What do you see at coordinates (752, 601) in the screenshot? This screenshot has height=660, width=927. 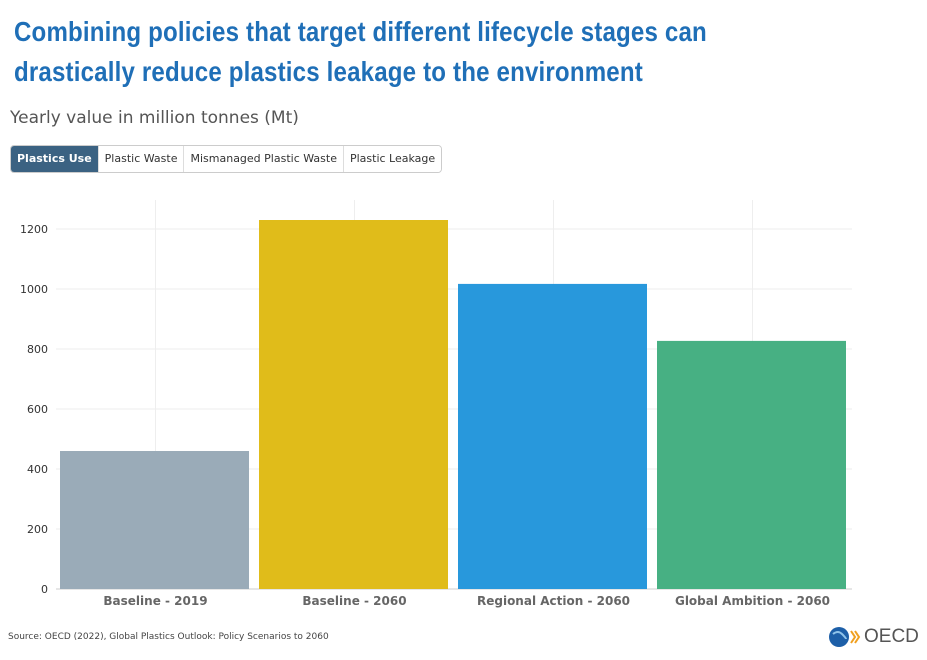 I see `x-tick-label: Global Ambition - 2060` at bounding box center [752, 601].